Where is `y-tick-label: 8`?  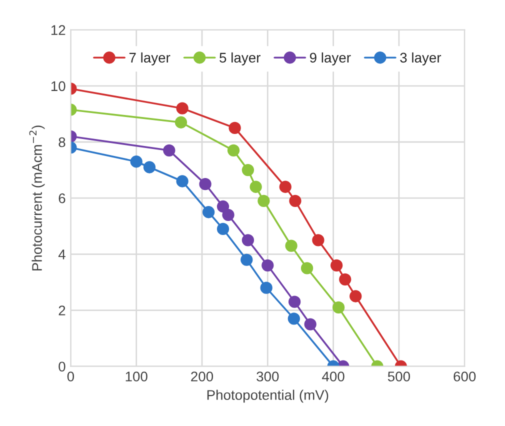 y-tick-label: 8 is located at coordinates (62, 142).